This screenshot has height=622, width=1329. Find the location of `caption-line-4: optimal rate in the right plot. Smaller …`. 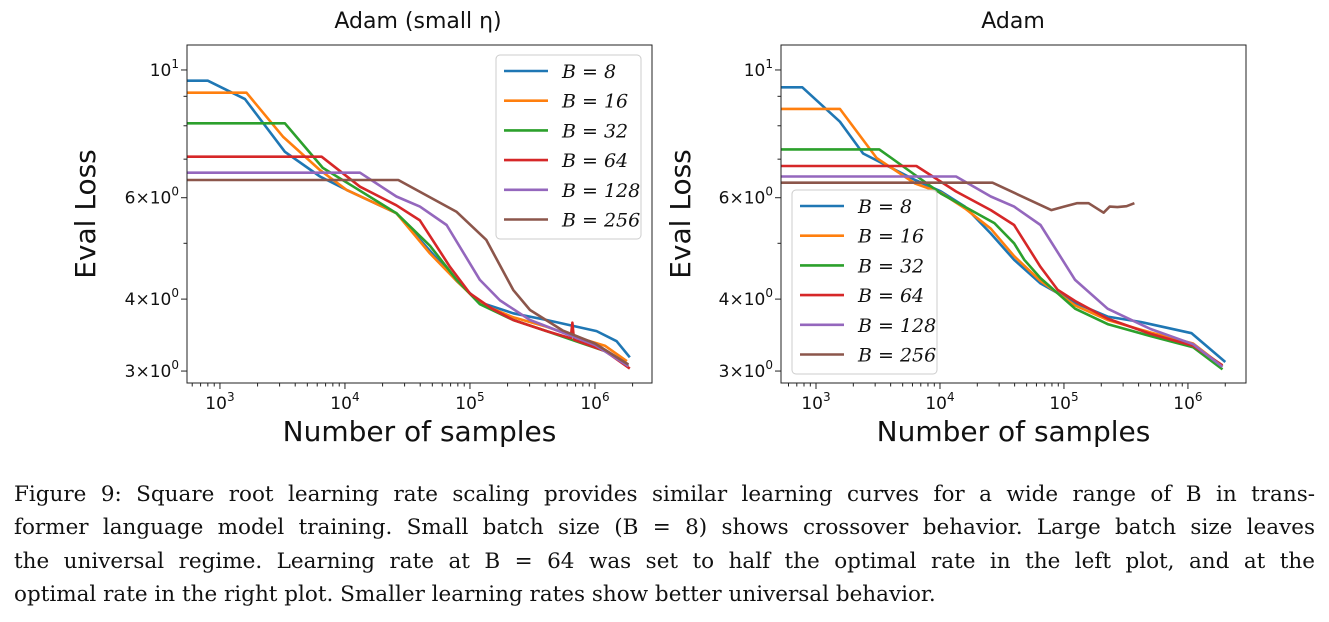

caption-line-4: optimal rate in the right plot. Smaller … is located at coordinates (475, 594).